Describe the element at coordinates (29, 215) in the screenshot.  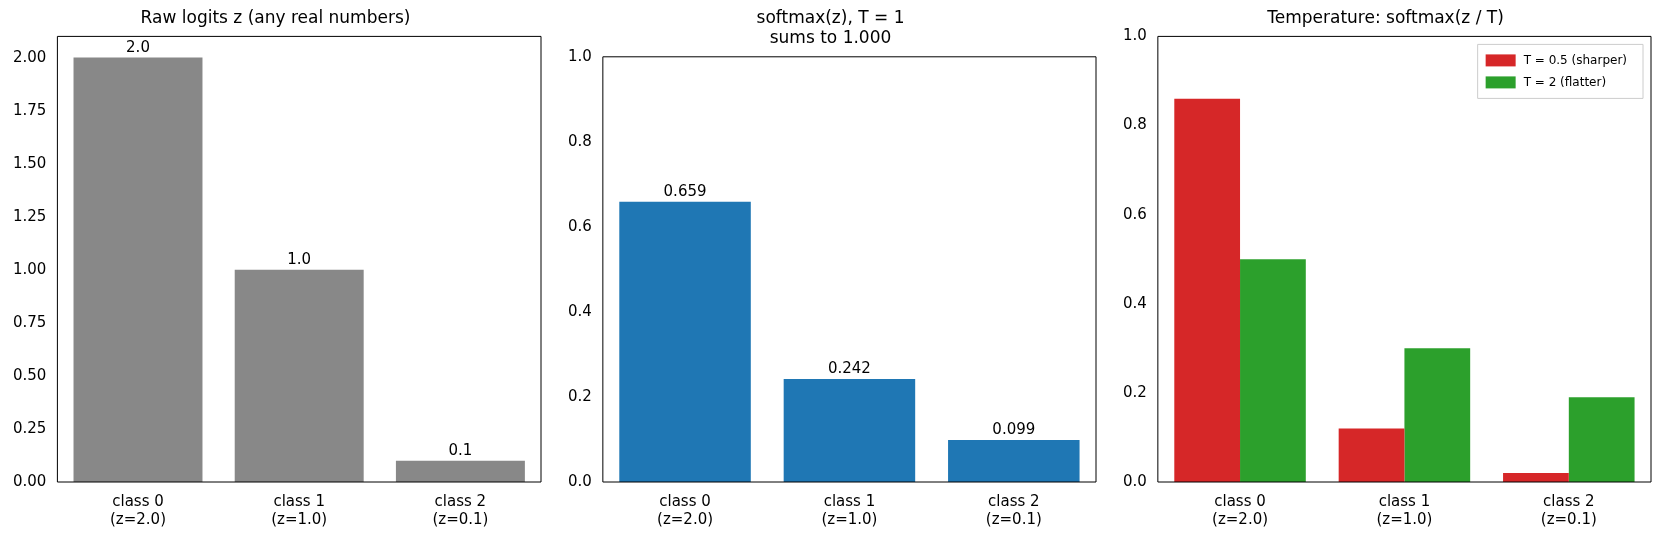
I see `y-tick-label: 1.25` at that location.